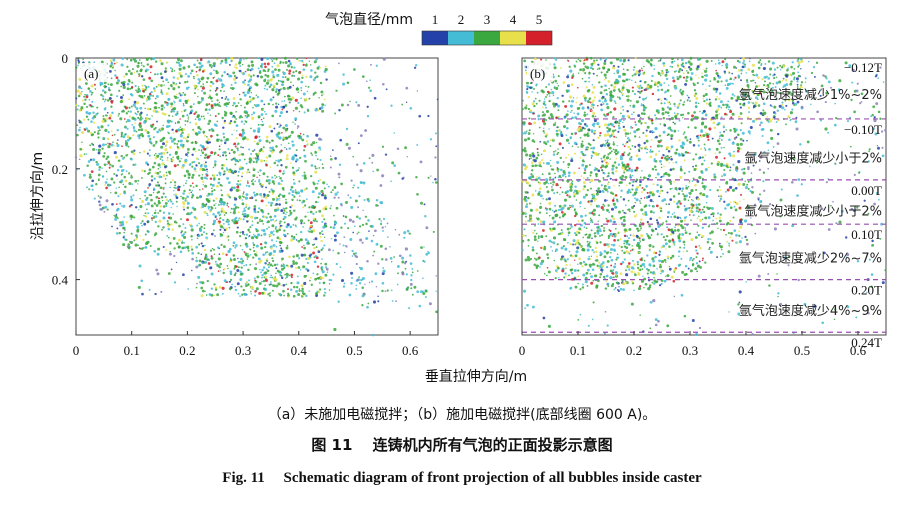  Describe the element at coordinates (60, 280) in the screenshot. I see `y-tick-label: 0.4` at that location.